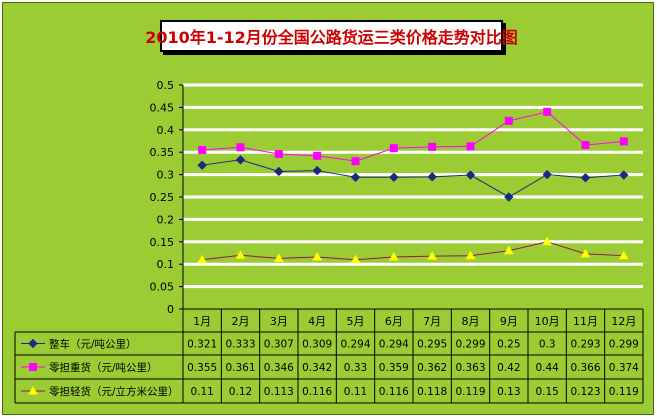 The height and width of the screenshot is (419, 657). I want to click on x-tick-label: 8月, so click(471, 321).